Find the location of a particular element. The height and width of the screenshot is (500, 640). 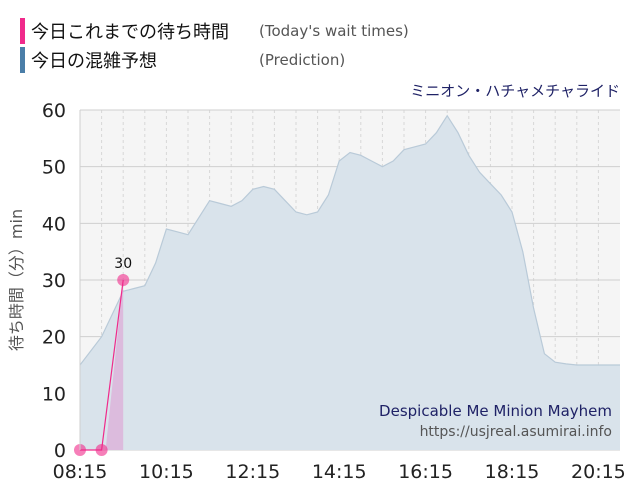

x-tick-label: 12:15 is located at coordinates (252, 472).